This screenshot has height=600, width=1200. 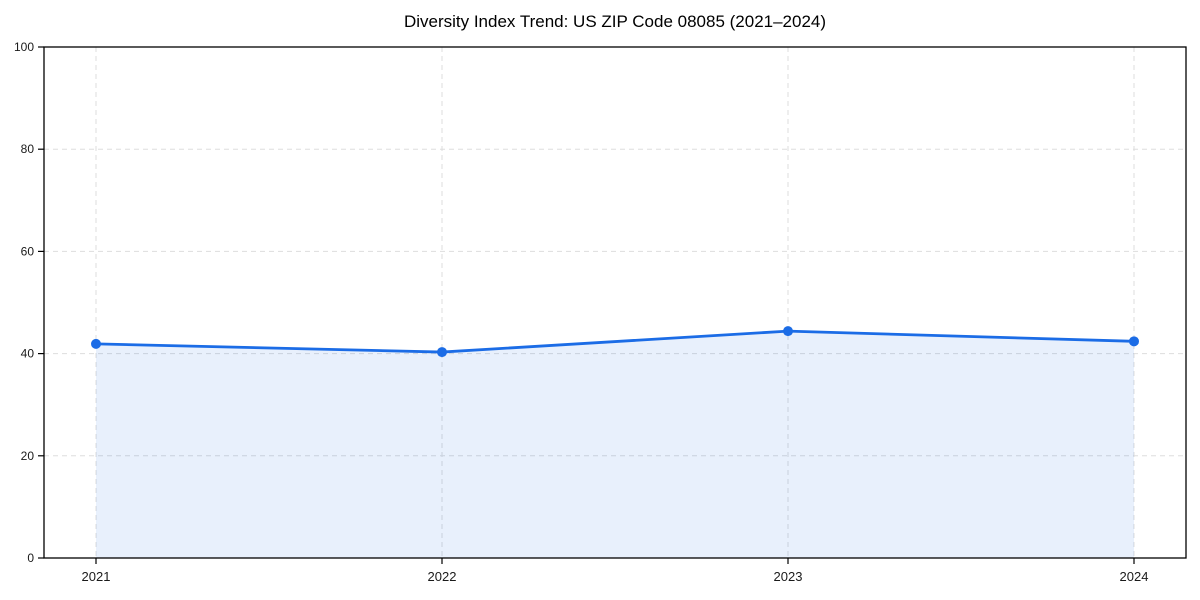 What do you see at coordinates (30, 558) in the screenshot?
I see `y-tick-label: 0` at bounding box center [30, 558].